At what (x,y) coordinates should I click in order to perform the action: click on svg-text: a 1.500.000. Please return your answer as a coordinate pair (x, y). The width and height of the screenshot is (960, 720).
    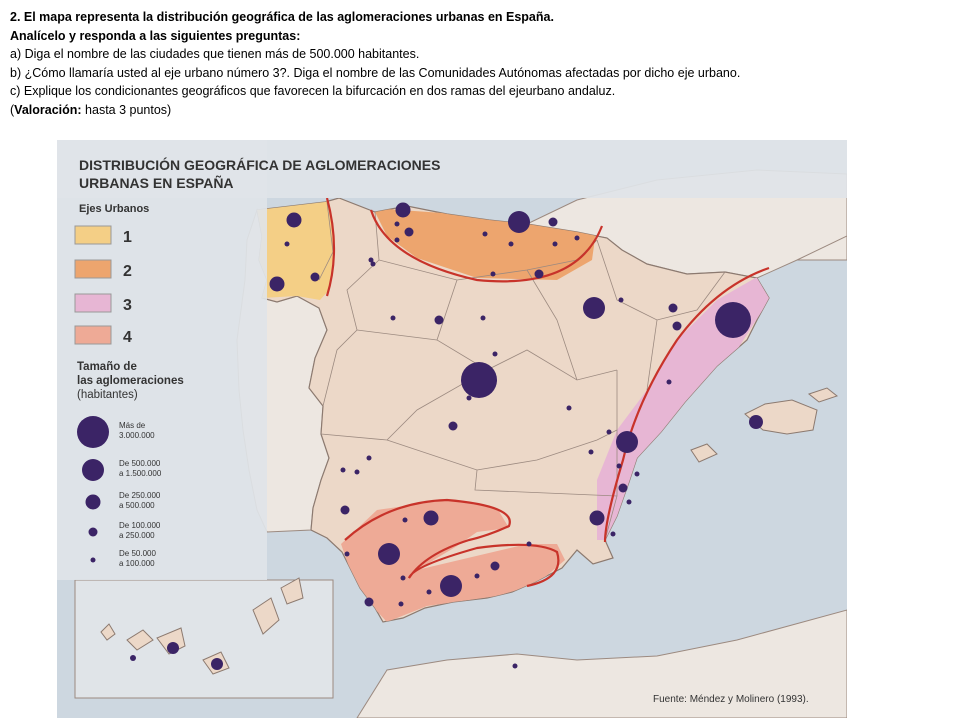
    Looking at the image, I should click on (140, 473).